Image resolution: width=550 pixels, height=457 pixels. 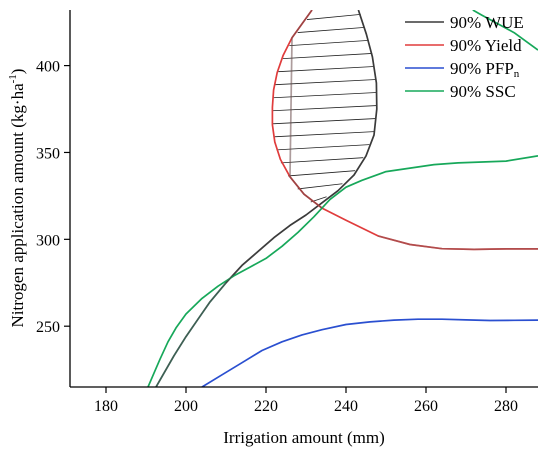 What do you see at coordinates (53, 197) in the screenshot?
I see `y-ticks: 250 300 350 400` at bounding box center [53, 197].